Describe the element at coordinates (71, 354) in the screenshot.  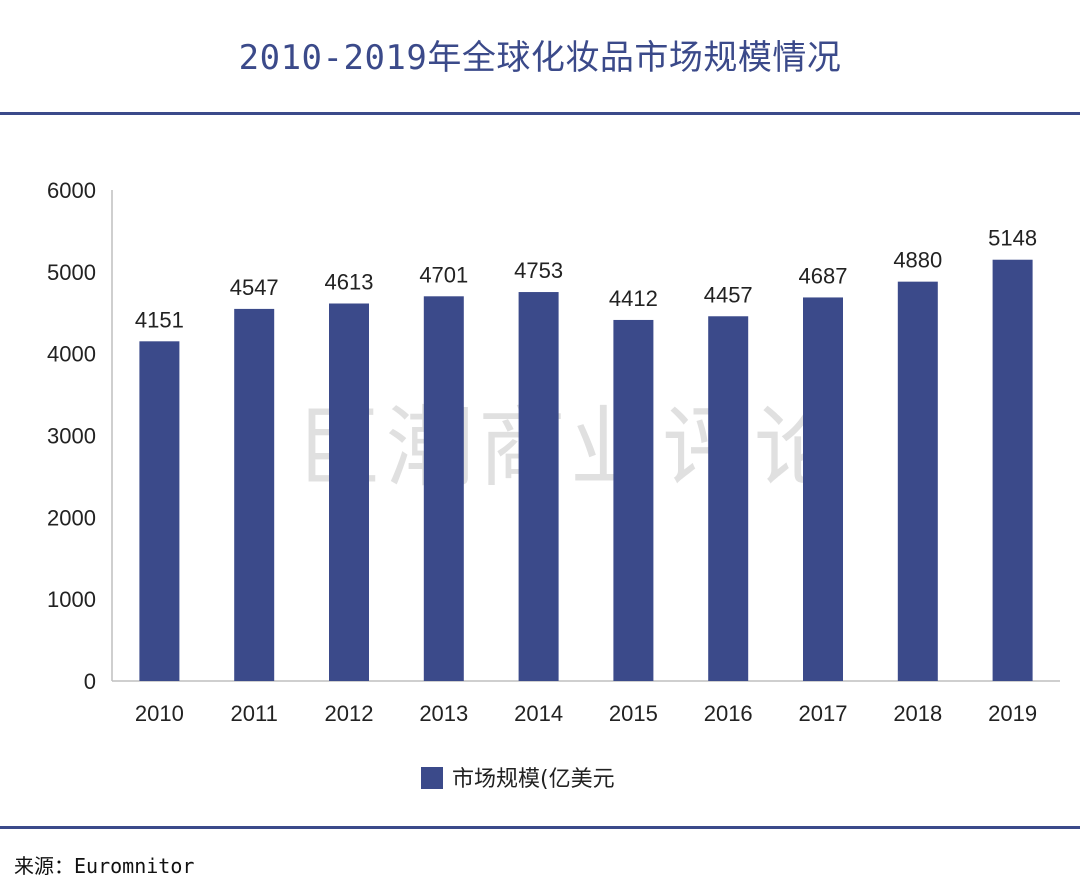
I see `y-tick-label: 4000` at that location.